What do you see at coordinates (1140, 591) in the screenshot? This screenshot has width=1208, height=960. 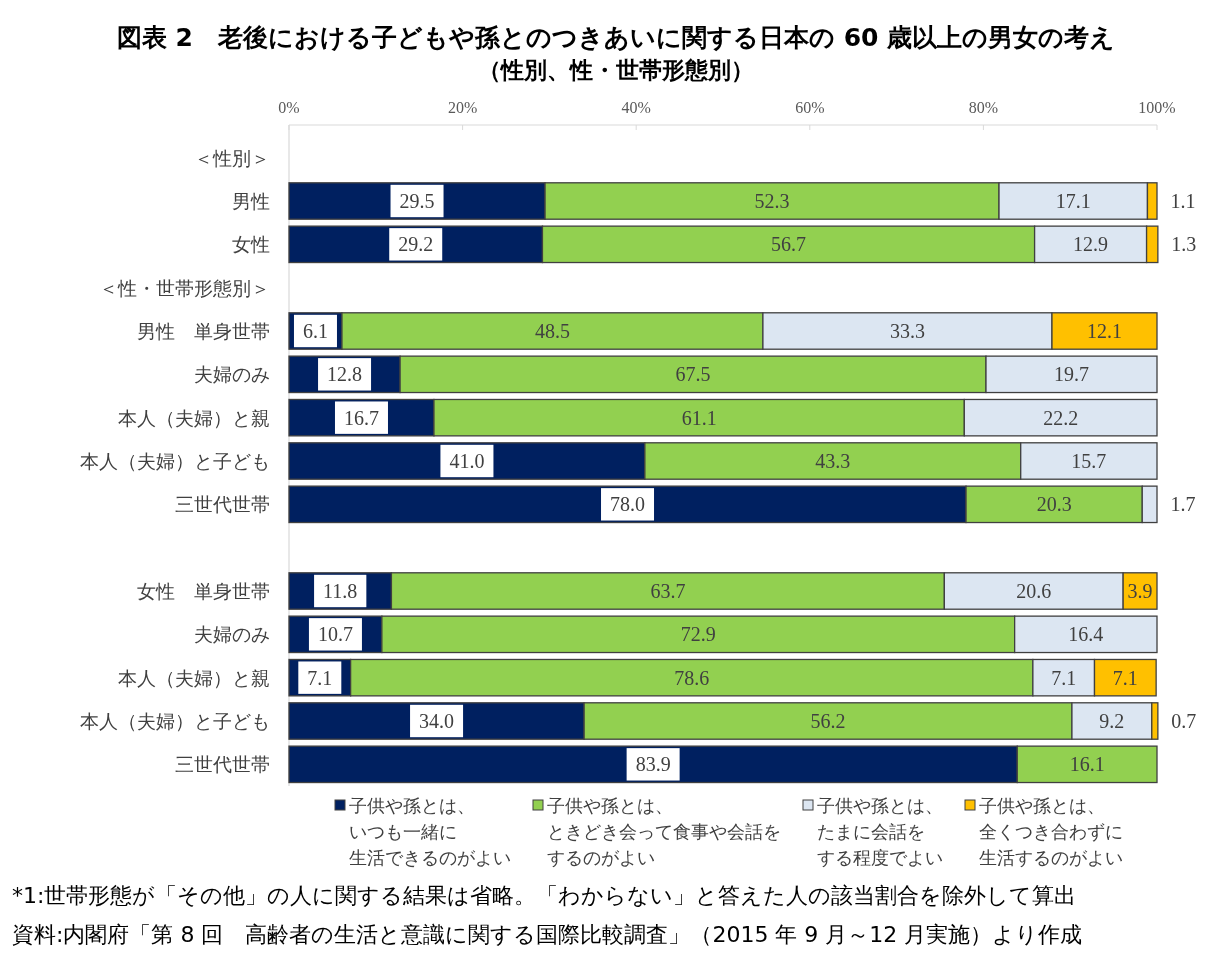 I see `data-label: 3.9` at bounding box center [1140, 591].